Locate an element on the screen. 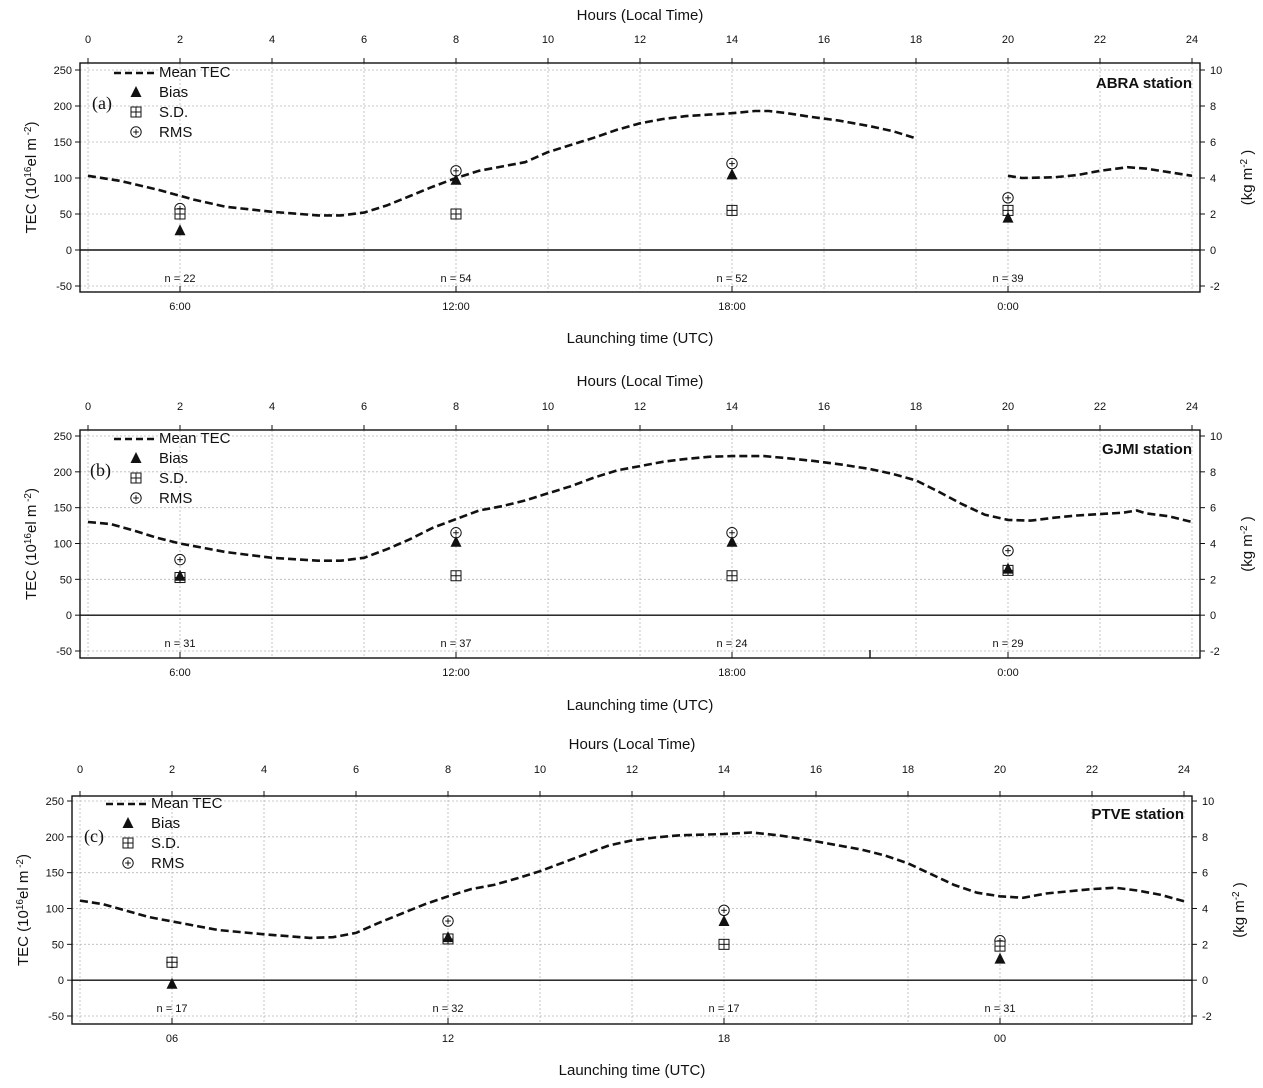 This screenshot has height=1088, width=1263. right-tick-label: 6 is located at coordinates (1213, 509).